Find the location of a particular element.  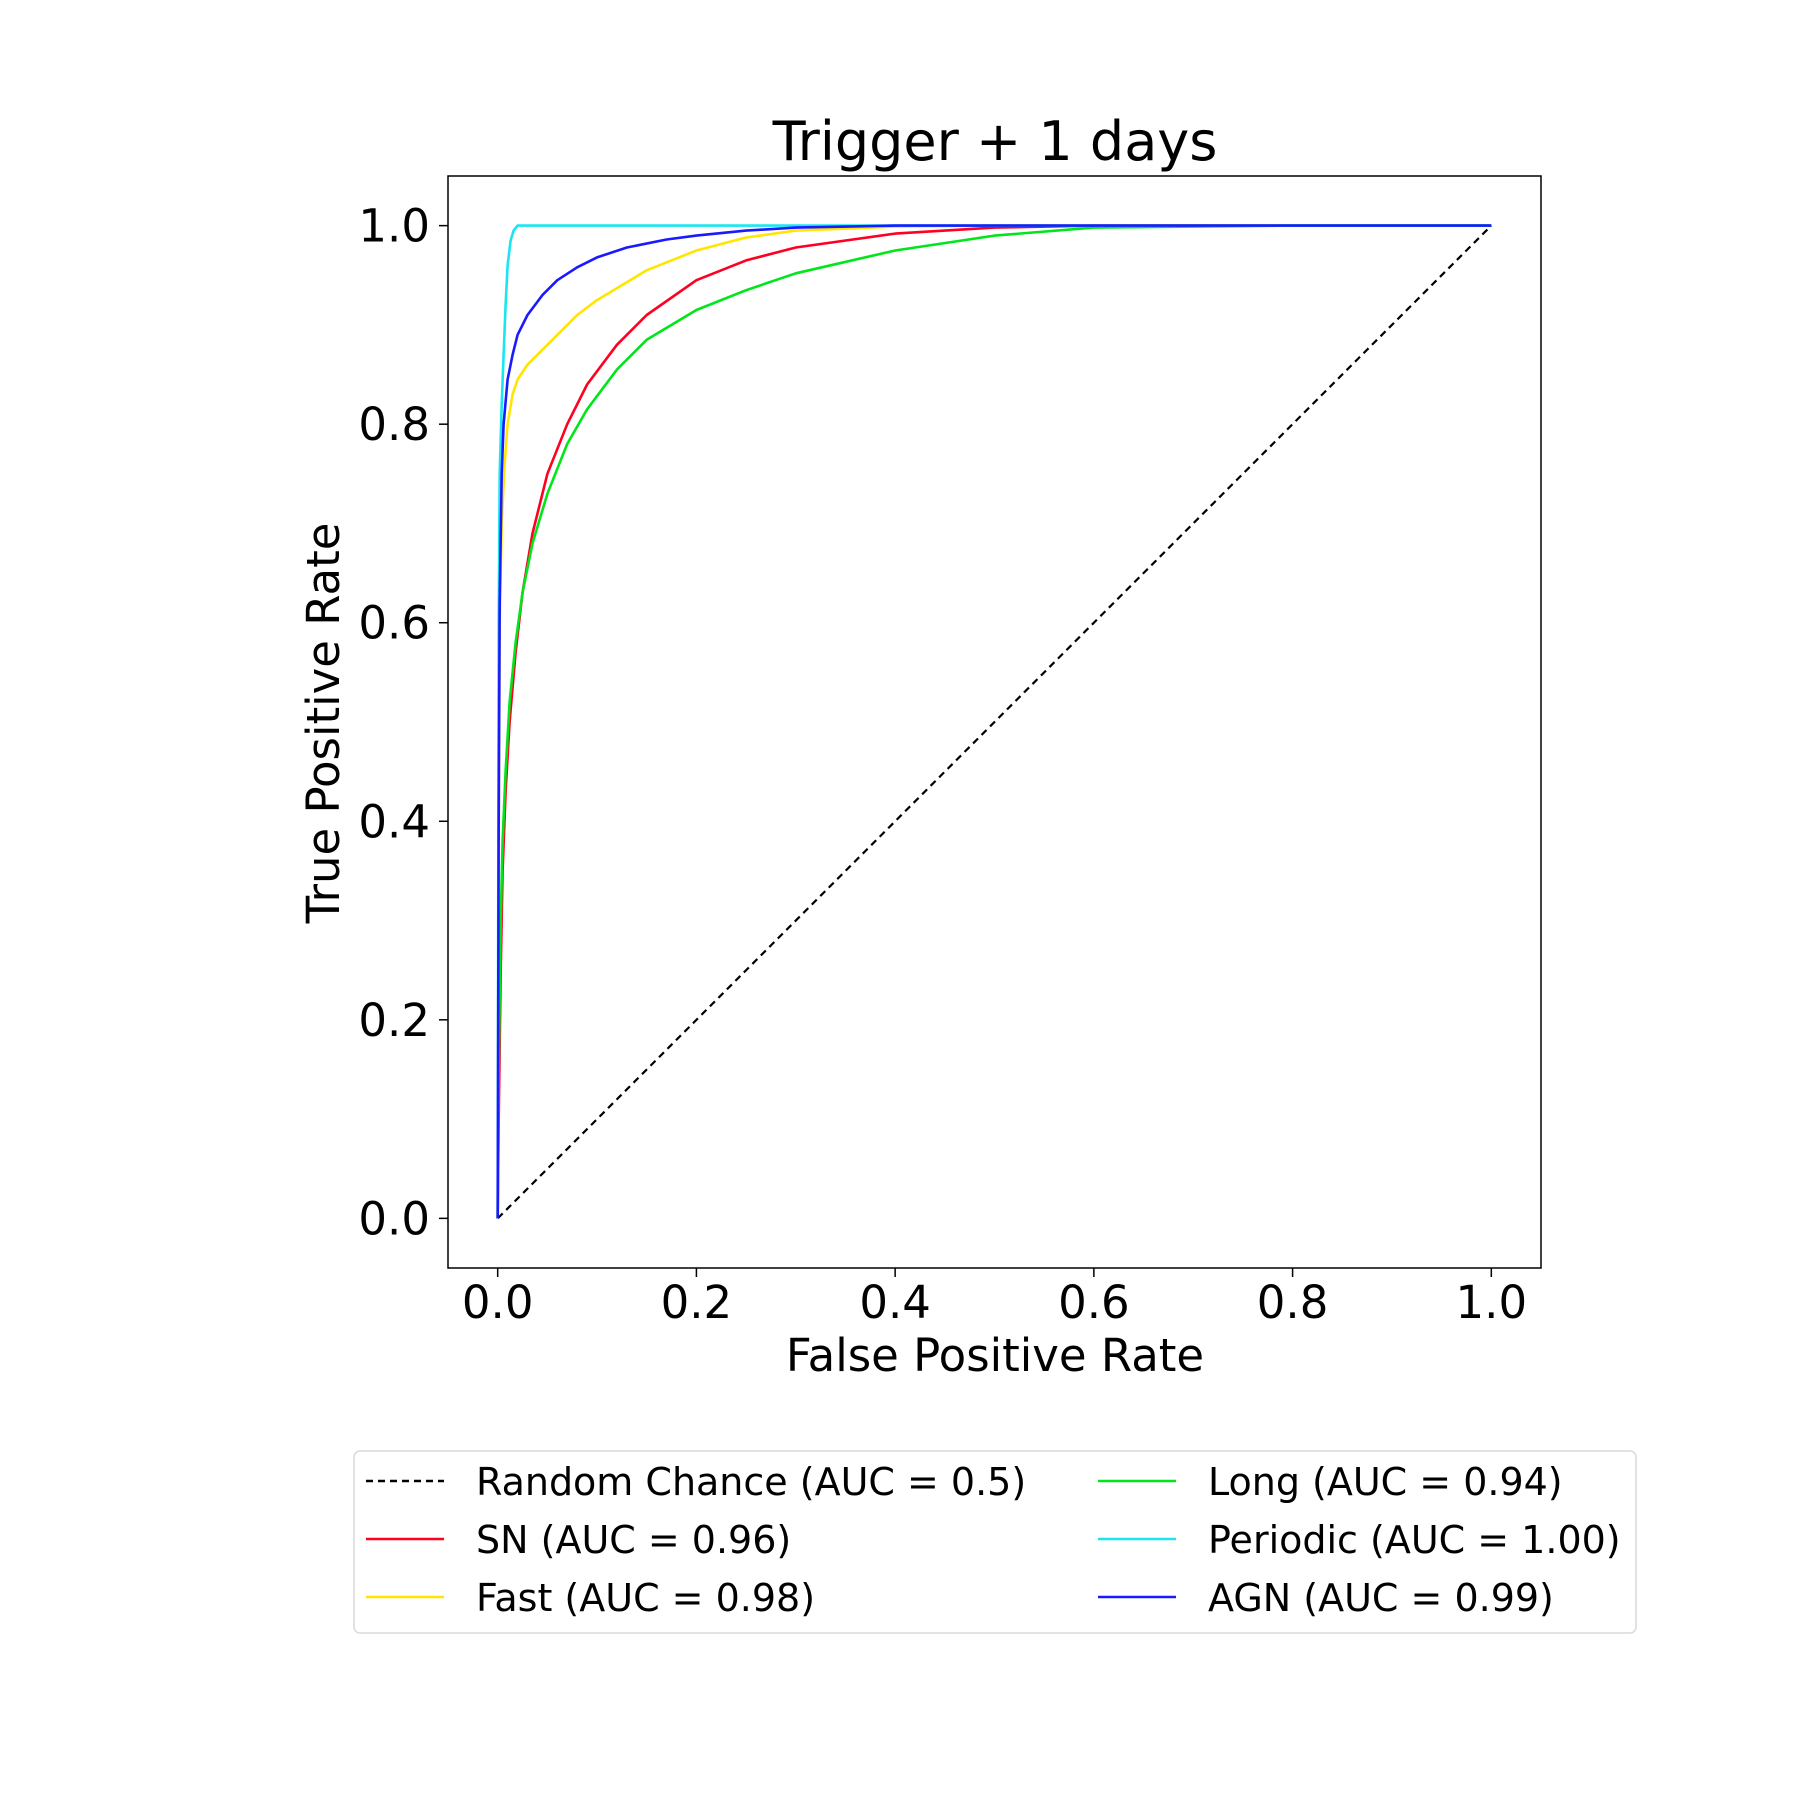

legend-label: Periodic (AUC = 1.00) is located at coordinates (1414, 1540).